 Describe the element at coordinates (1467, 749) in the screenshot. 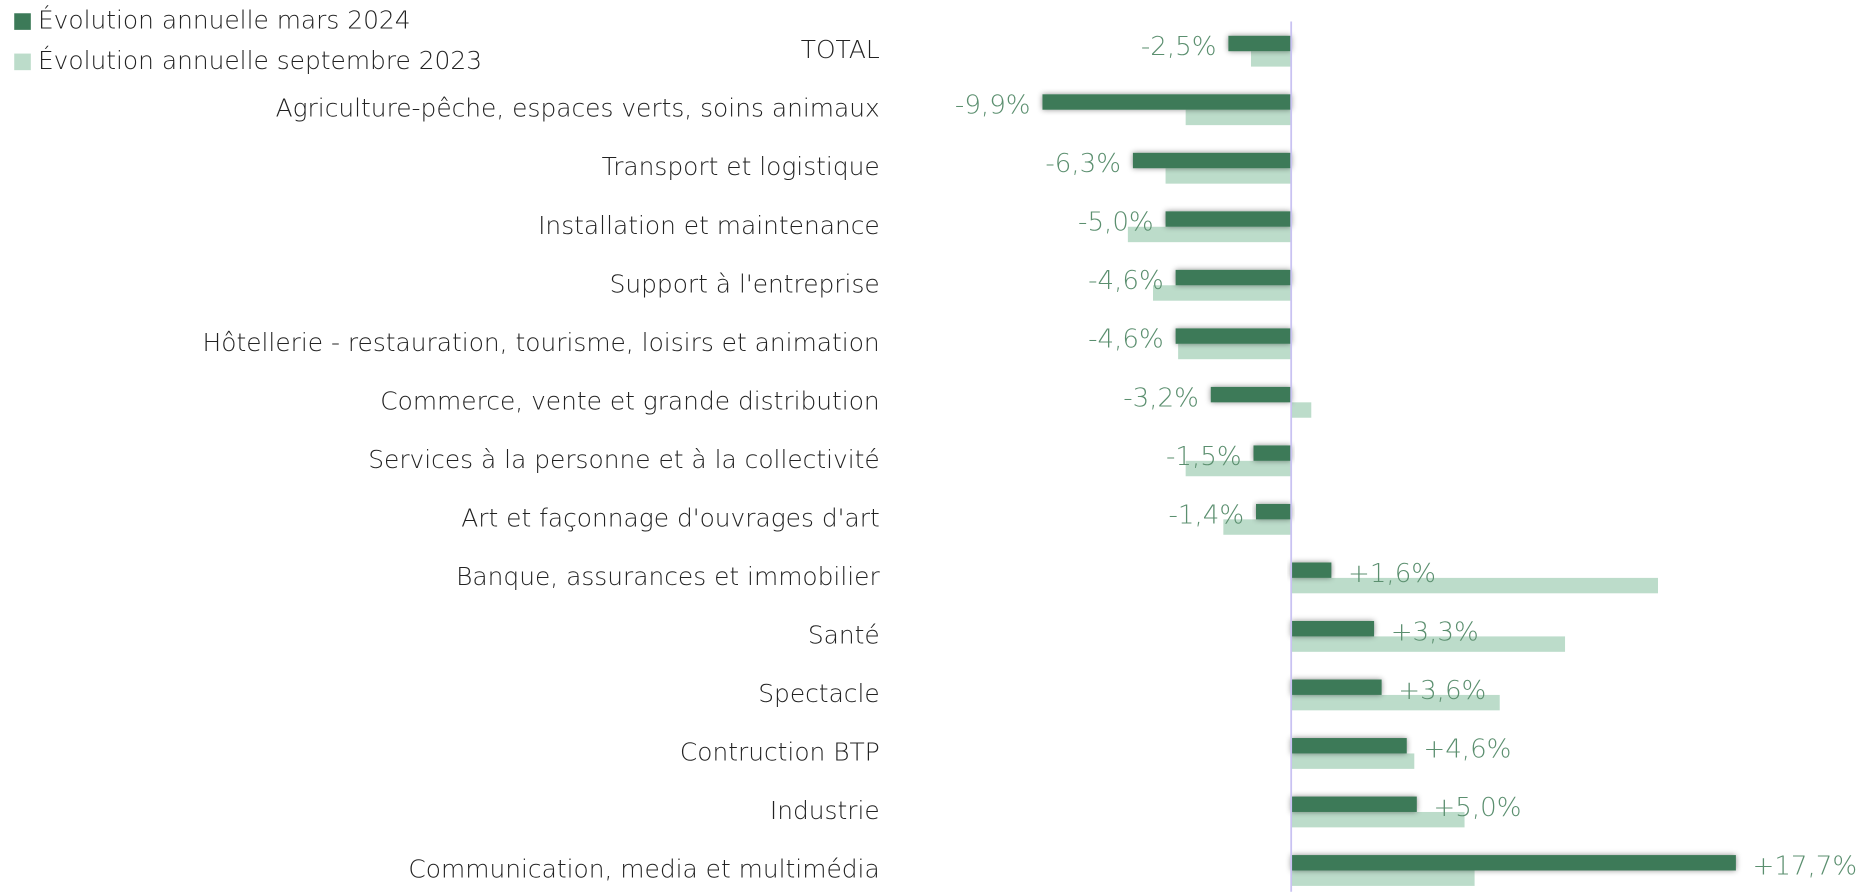

I see `value-label: +4,6%` at that location.